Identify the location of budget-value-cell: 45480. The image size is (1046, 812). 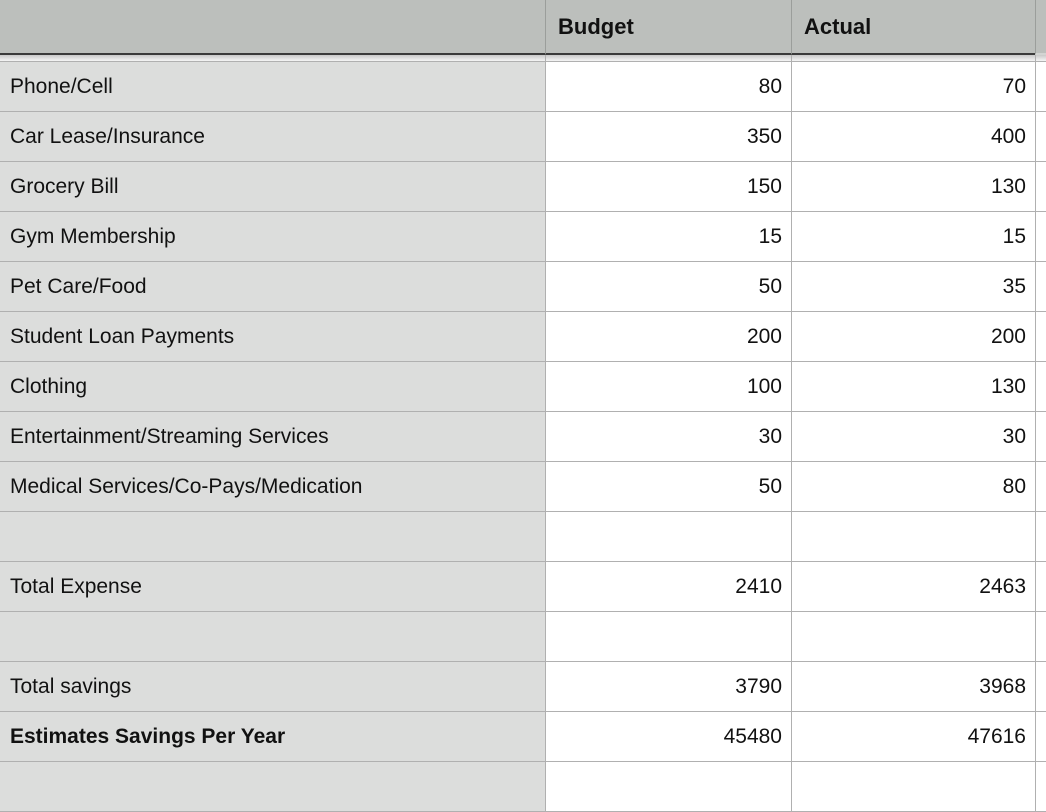
(668, 736).